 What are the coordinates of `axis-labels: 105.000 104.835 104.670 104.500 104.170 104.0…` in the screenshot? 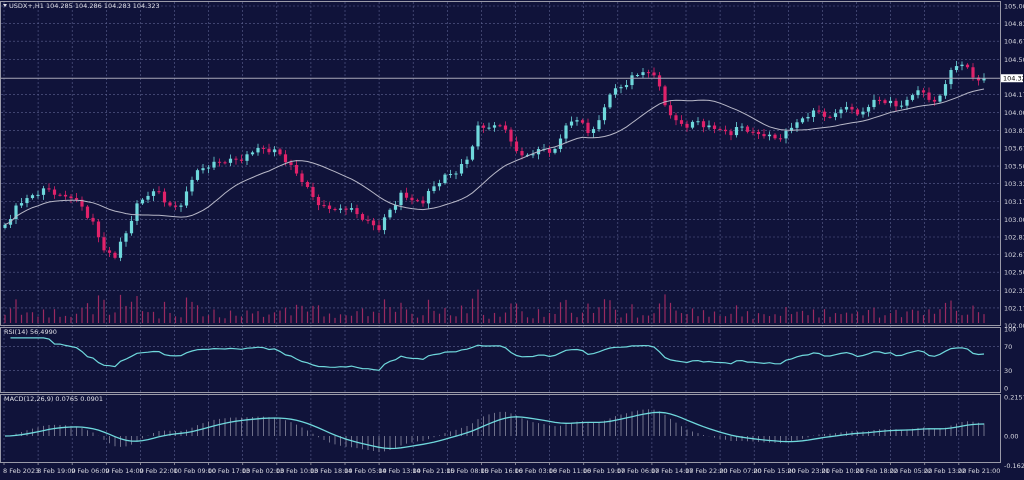 It's located at (1014, 236).